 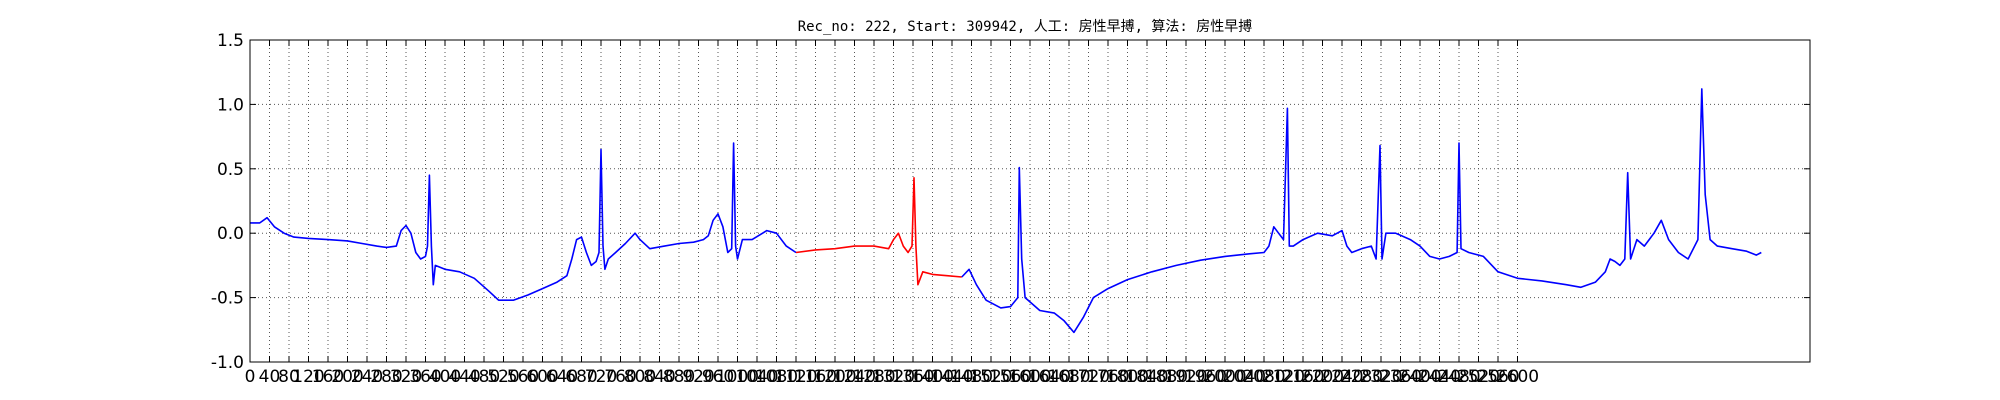 What do you see at coordinates (1263, 377) in the screenshot?
I see `x-tick-label: 2080` at bounding box center [1263, 377].